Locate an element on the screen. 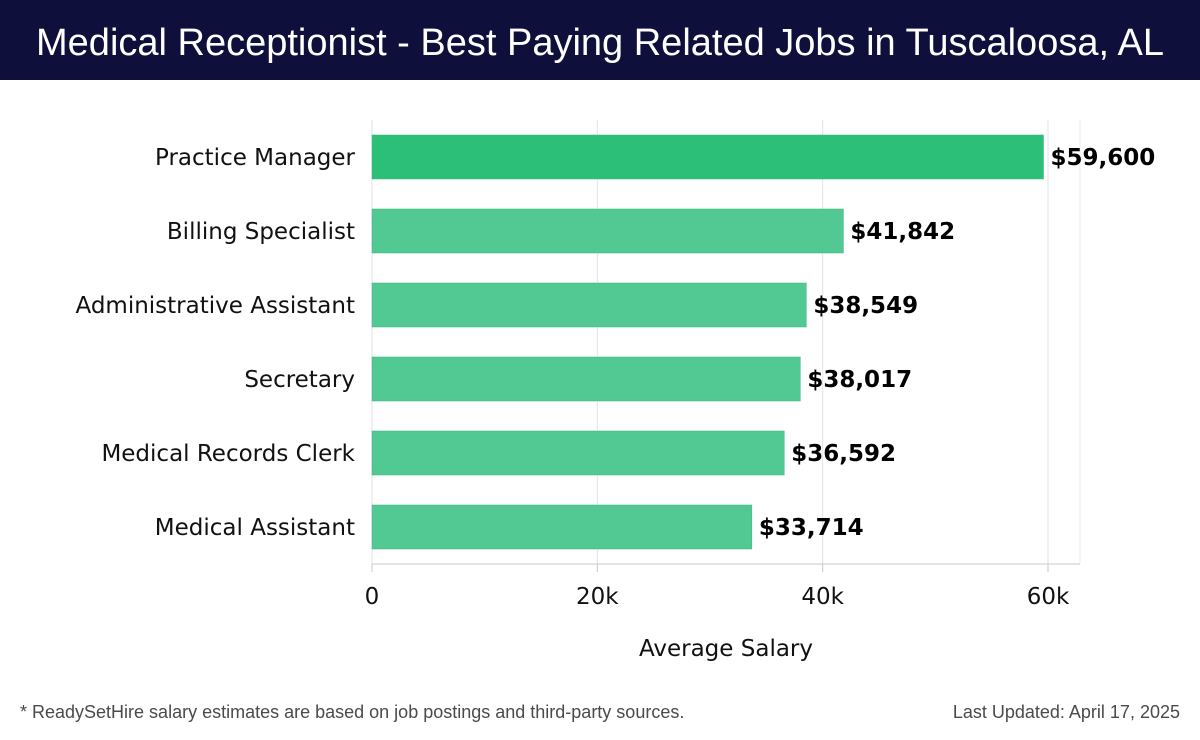 This screenshot has height=740, width=1200. x-tick-label: 60k is located at coordinates (1048, 597).